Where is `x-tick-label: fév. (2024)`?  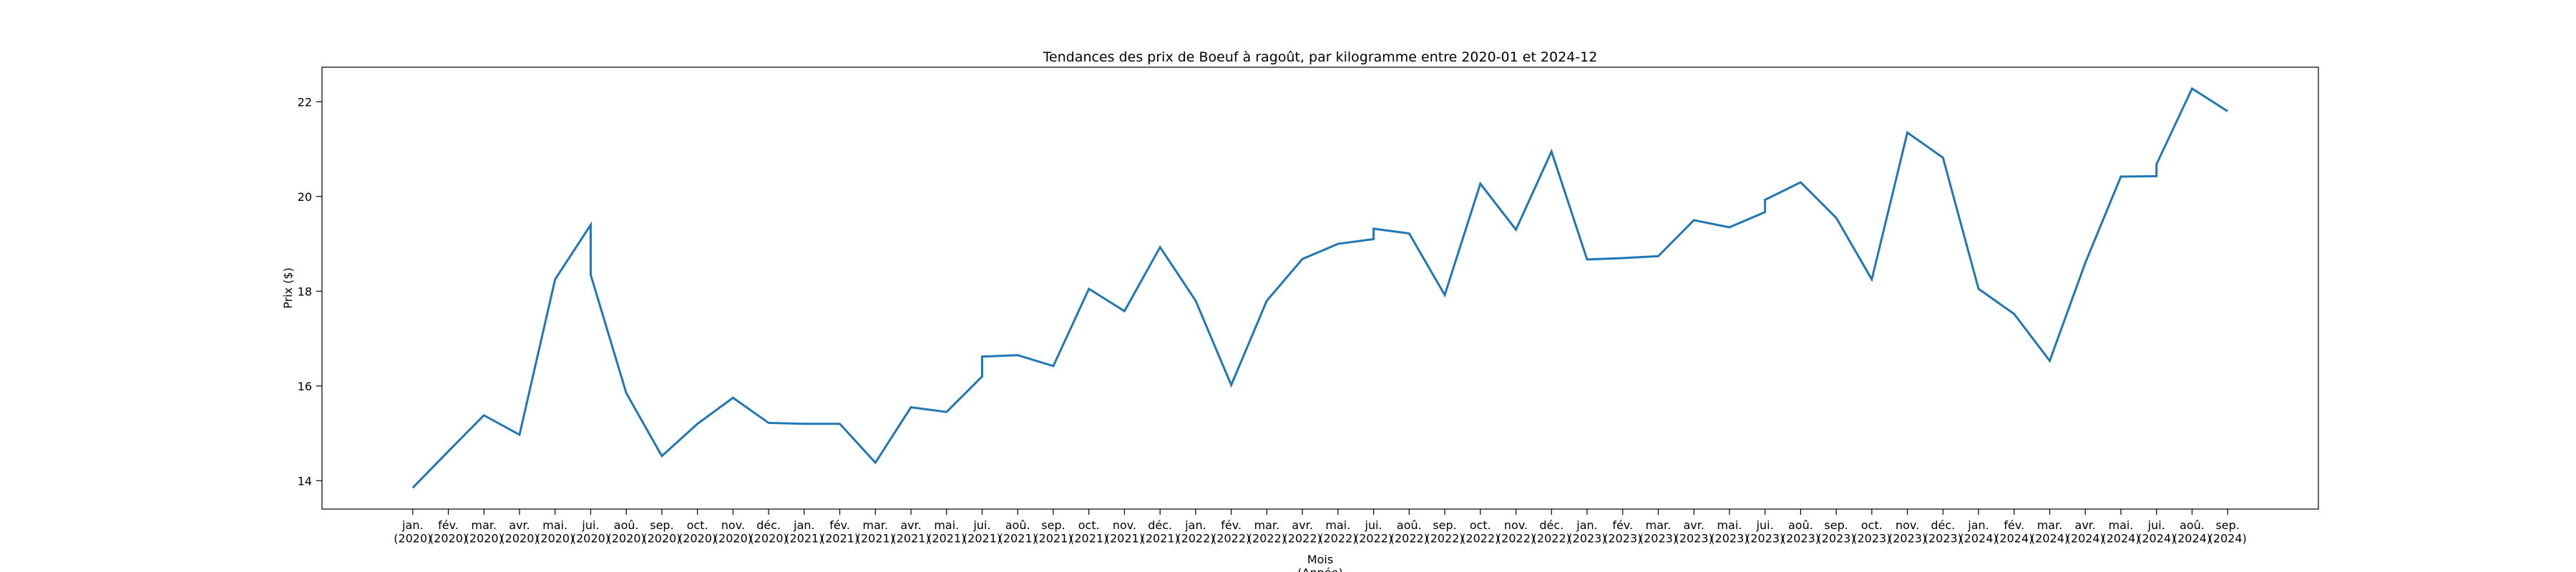
x-tick-label: fév. (2024) is located at coordinates (2014, 531).